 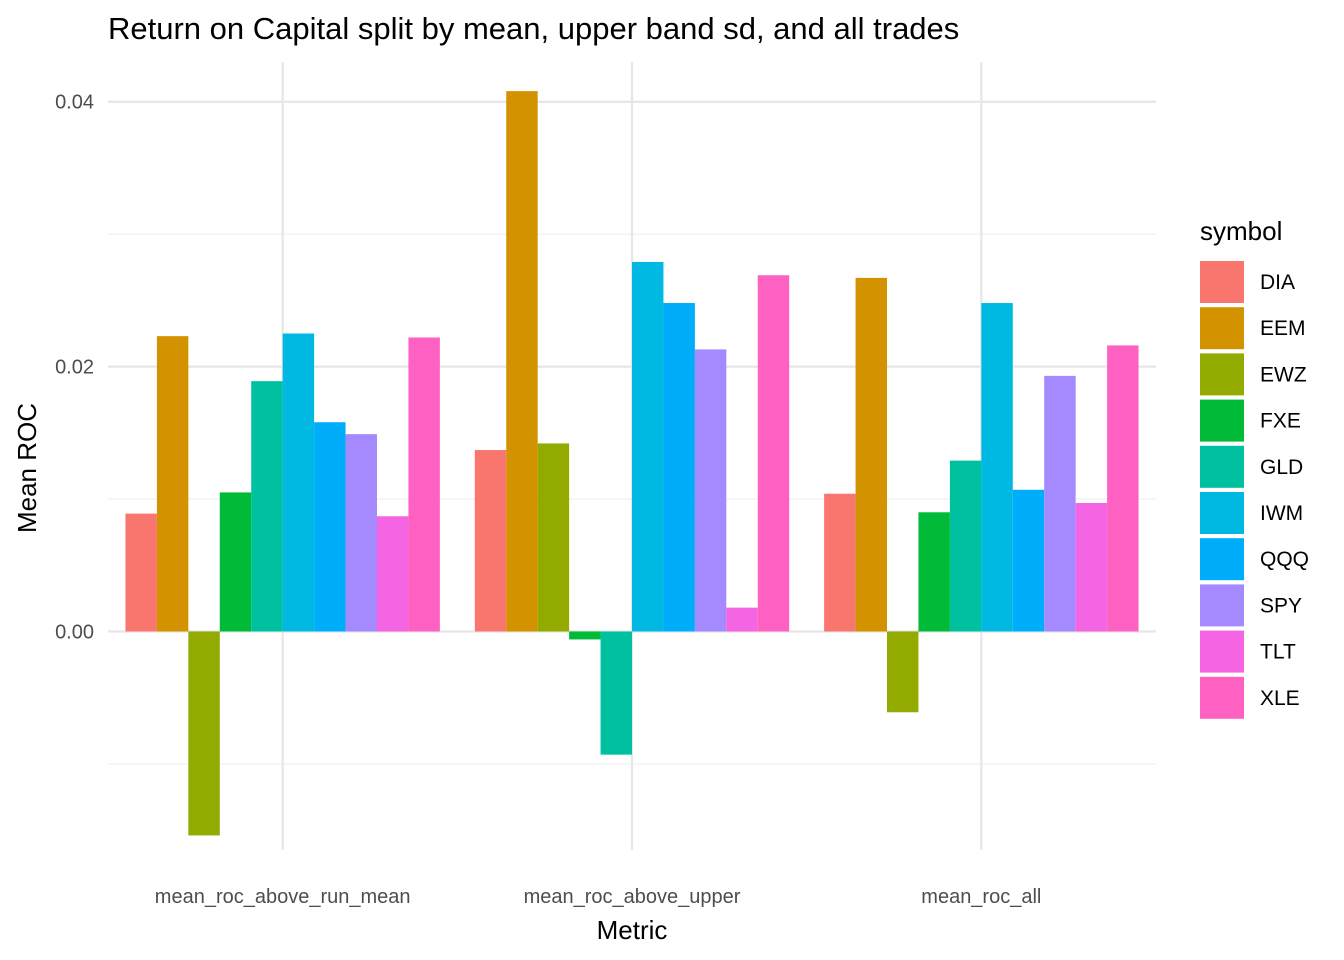 What do you see at coordinates (1280, 421) in the screenshot?
I see `legend-label-fxe: FXE` at bounding box center [1280, 421].